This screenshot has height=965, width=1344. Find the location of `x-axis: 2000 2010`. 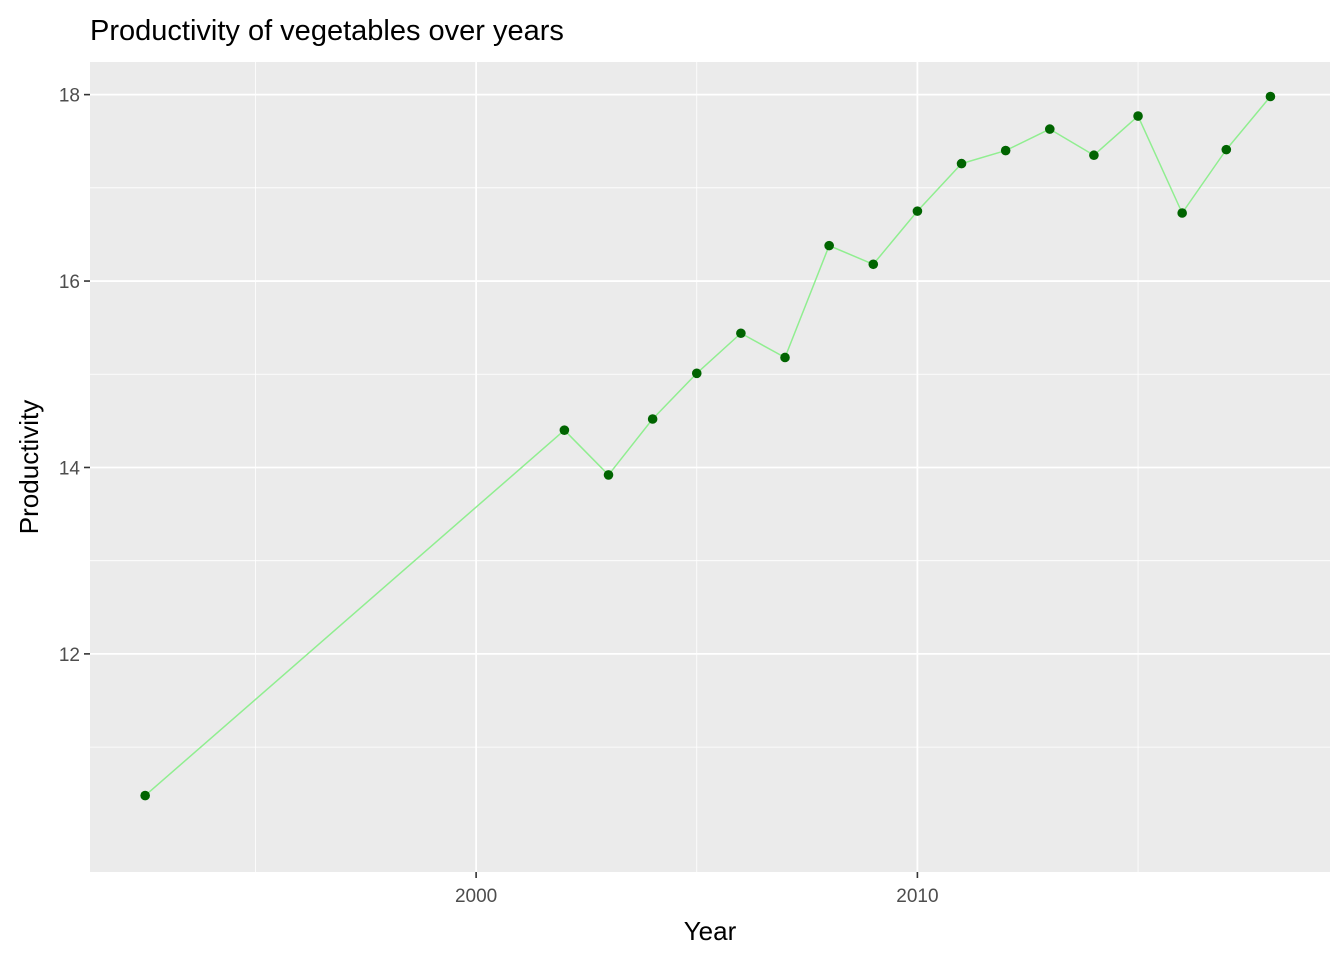

x-axis: 2000 2010 is located at coordinates (697, 889).